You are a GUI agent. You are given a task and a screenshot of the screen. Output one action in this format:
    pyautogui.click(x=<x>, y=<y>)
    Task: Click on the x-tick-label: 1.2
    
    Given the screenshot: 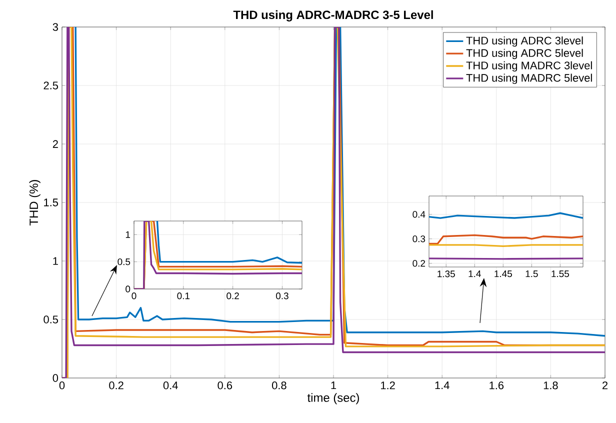 What is the action you would take?
    pyautogui.click(x=388, y=386)
    